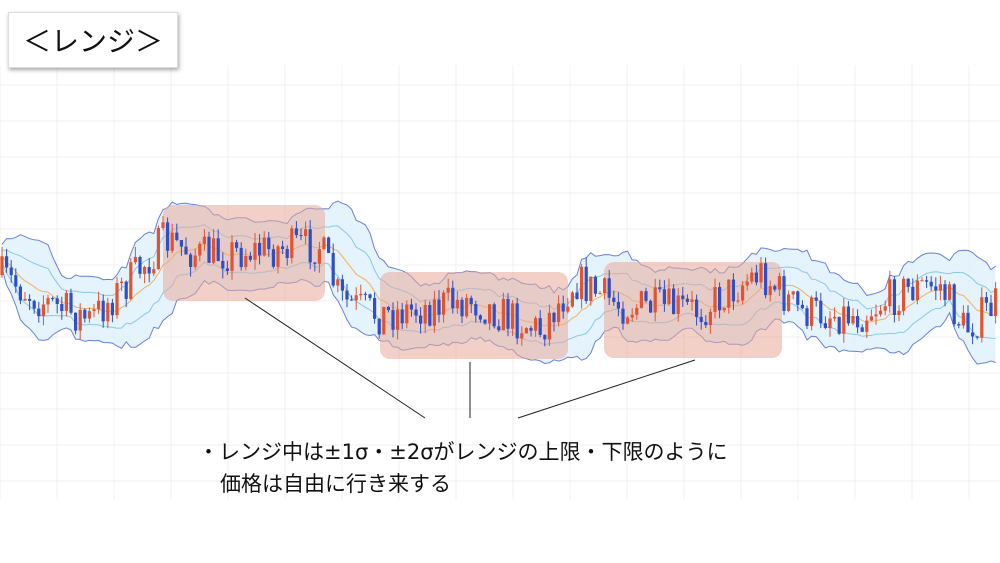 The width and height of the screenshot is (1000, 563). What do you see at coordinates (93, 40) in the screenshot?
I see `slide-title: ＜レンジ＞` at bounding box center [93, 40].